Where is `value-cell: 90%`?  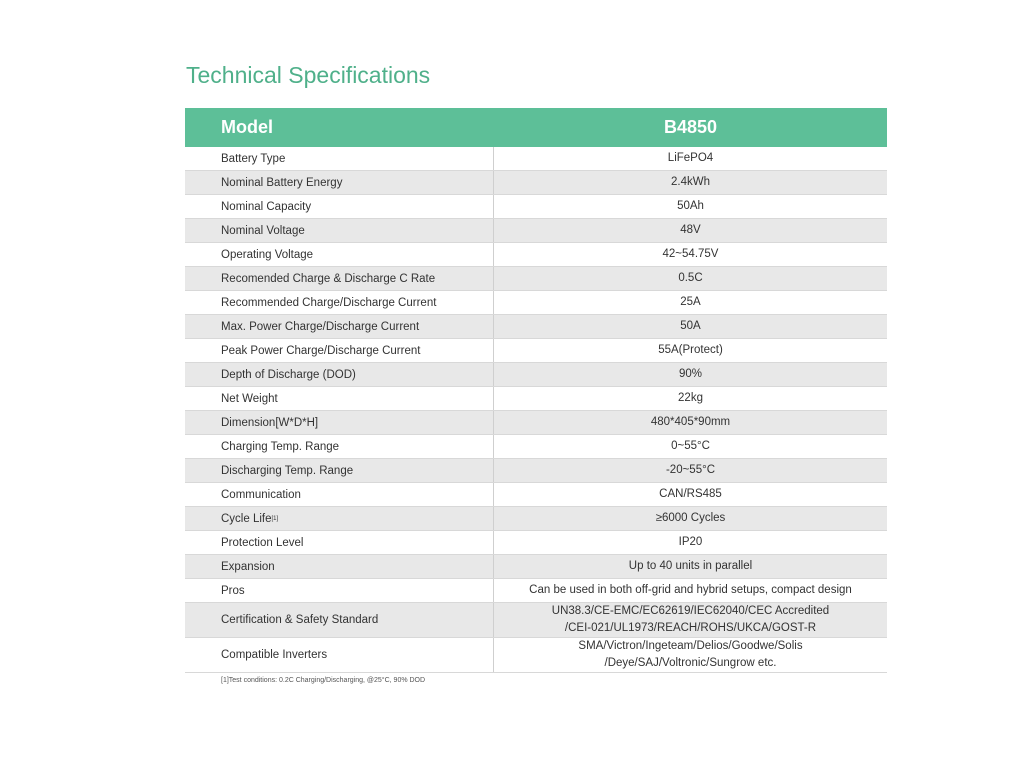 value-cell: 90% is located at coordinates (690, 374).